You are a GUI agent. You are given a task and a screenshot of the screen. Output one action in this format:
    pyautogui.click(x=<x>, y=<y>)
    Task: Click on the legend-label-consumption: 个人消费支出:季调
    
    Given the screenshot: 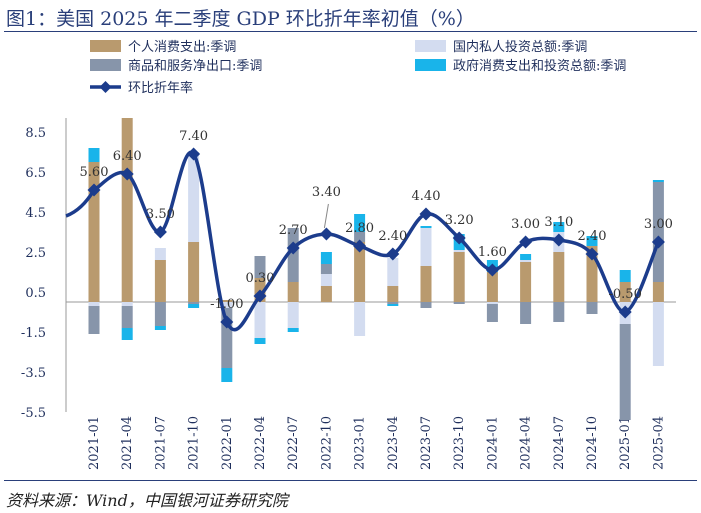 What is the action you would take?
    pyautogui.click(x=182, y=47)
    